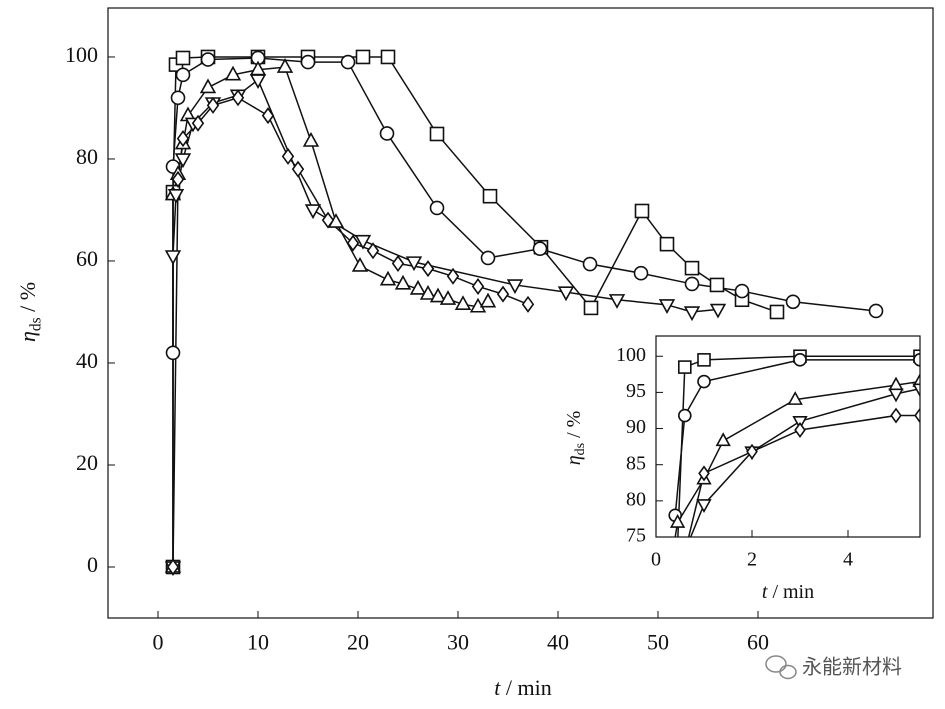 This screenshot has width=945, height=709. I want to click on y-tick-label: 0, so click(92, 564).